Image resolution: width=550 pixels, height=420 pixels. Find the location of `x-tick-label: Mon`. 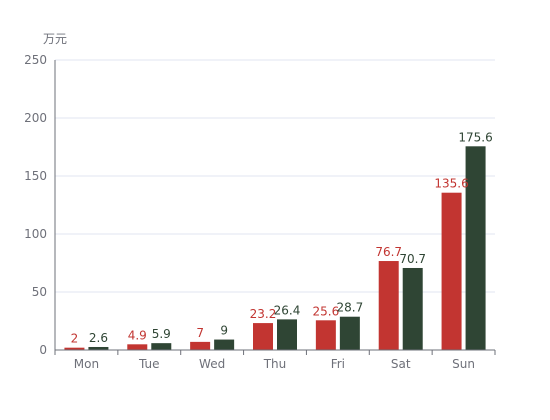

x-tick-label: Mon is located at coordinates (86, 364).